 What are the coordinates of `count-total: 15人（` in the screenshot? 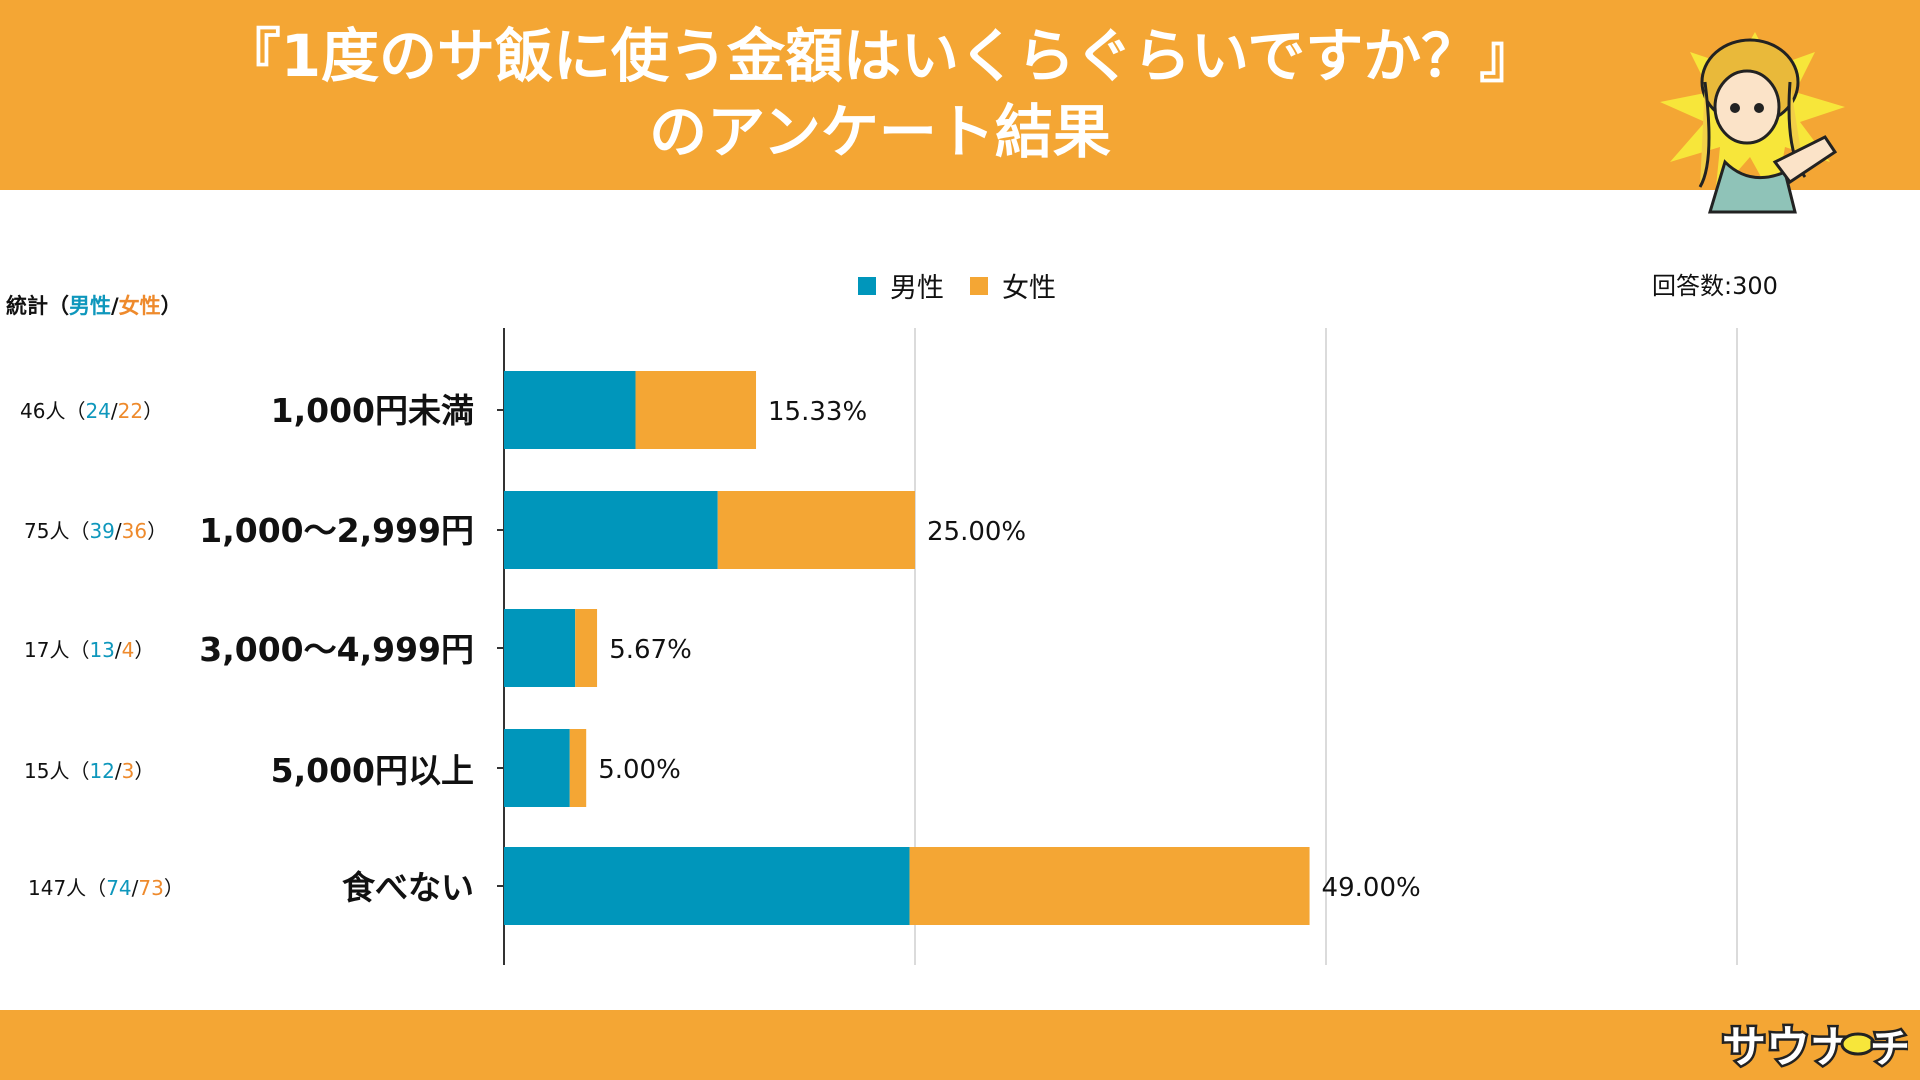 It's located at (57, 771).